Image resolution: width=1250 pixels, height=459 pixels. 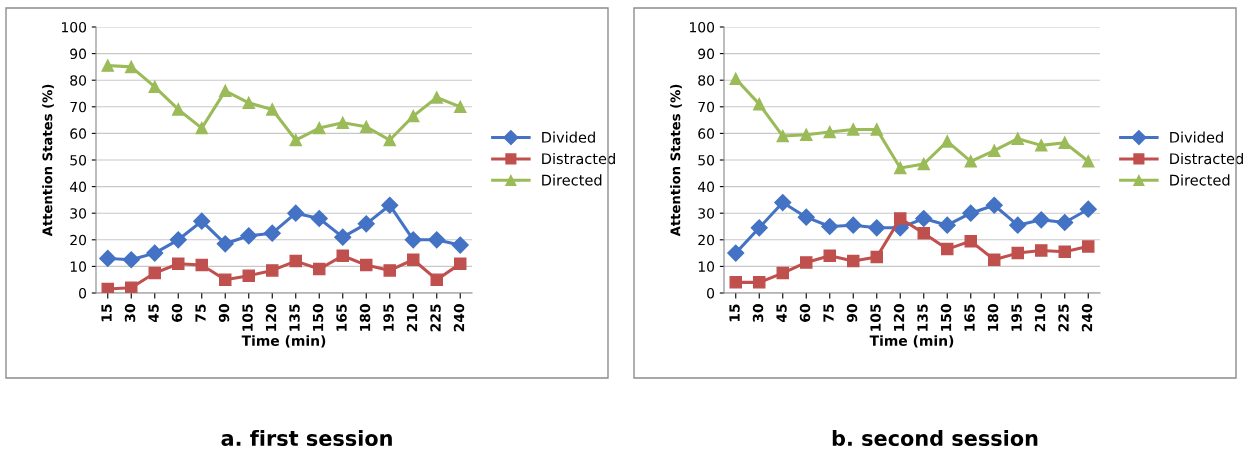 I want to click on x-axis-title: Time (min), so click(x=283, y=341).